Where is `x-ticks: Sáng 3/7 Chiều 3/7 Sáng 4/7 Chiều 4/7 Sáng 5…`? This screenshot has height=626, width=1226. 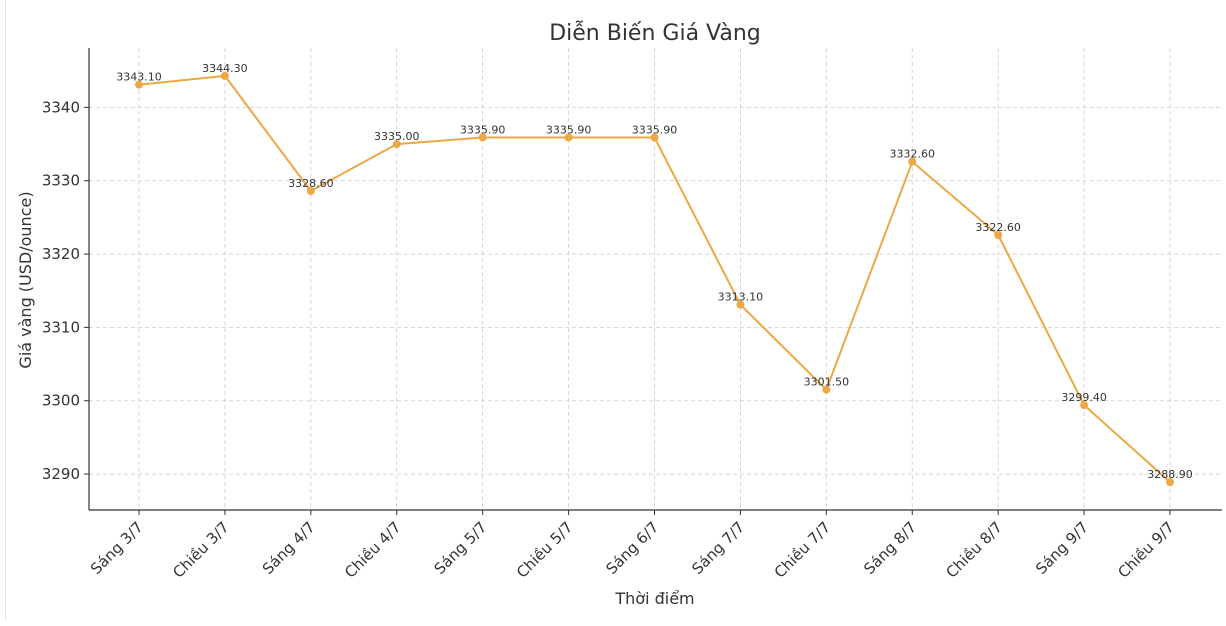 x-ticks: Sáng 3/7 Chiều 3/7 Sáng 4/7 Chiều 4/7 Sáng 5… is located at coordinates (632, 546).